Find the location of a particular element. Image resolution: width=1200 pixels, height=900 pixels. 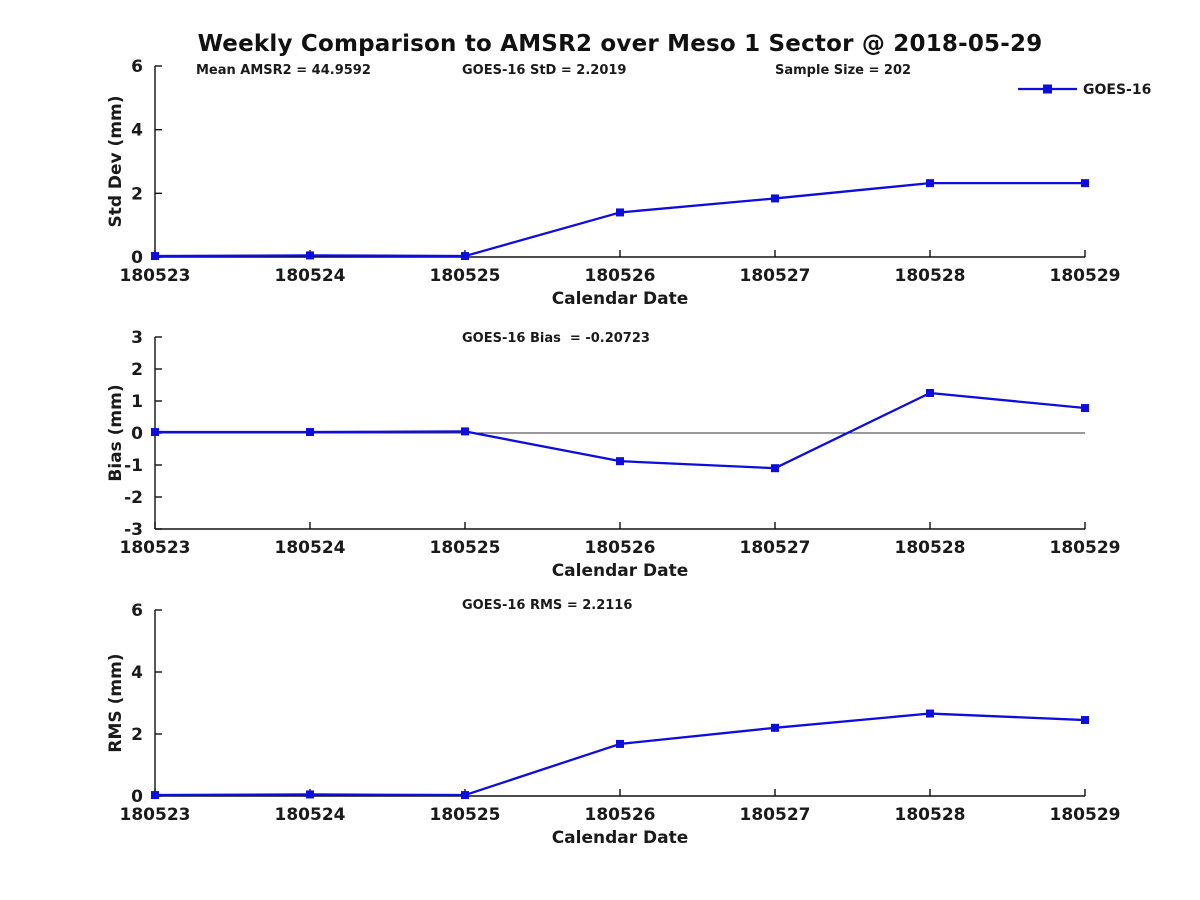

x-tick-label-bias: 180527 is located at coordinates (775, 548).